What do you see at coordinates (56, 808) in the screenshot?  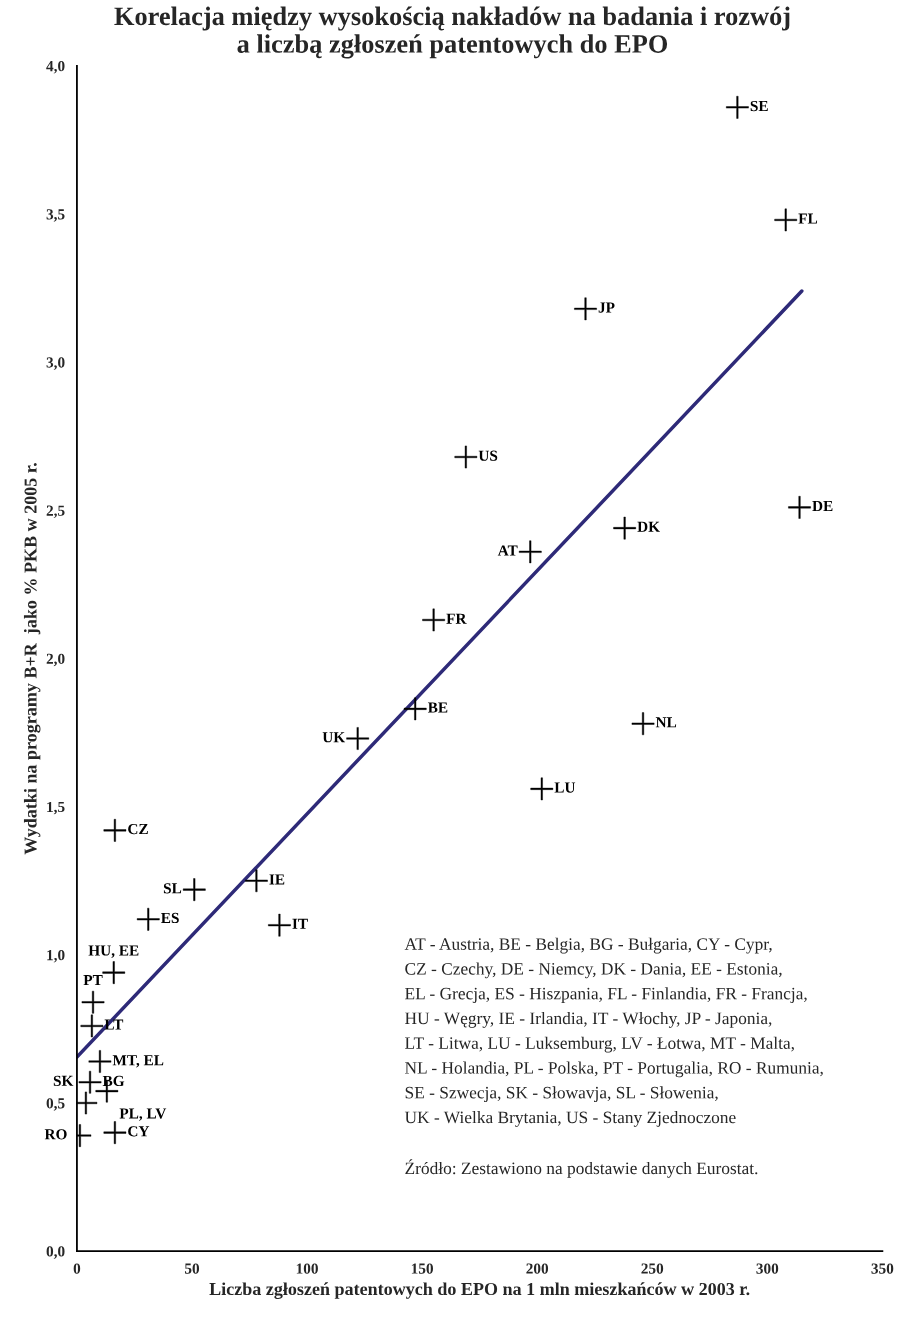 I see `y-tick-label: 1,5` at bounding box center [56, 808].